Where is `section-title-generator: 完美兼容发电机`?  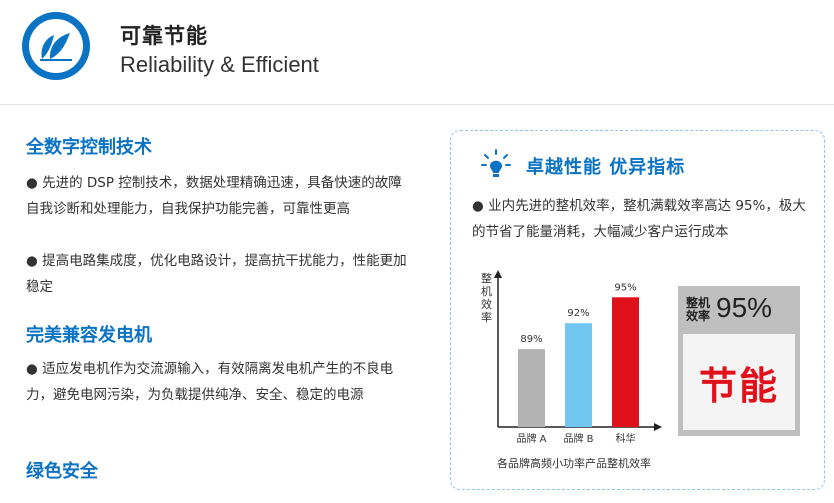
section-title-generator: 完美兼容发电机 is located at coordinates (89, 335).